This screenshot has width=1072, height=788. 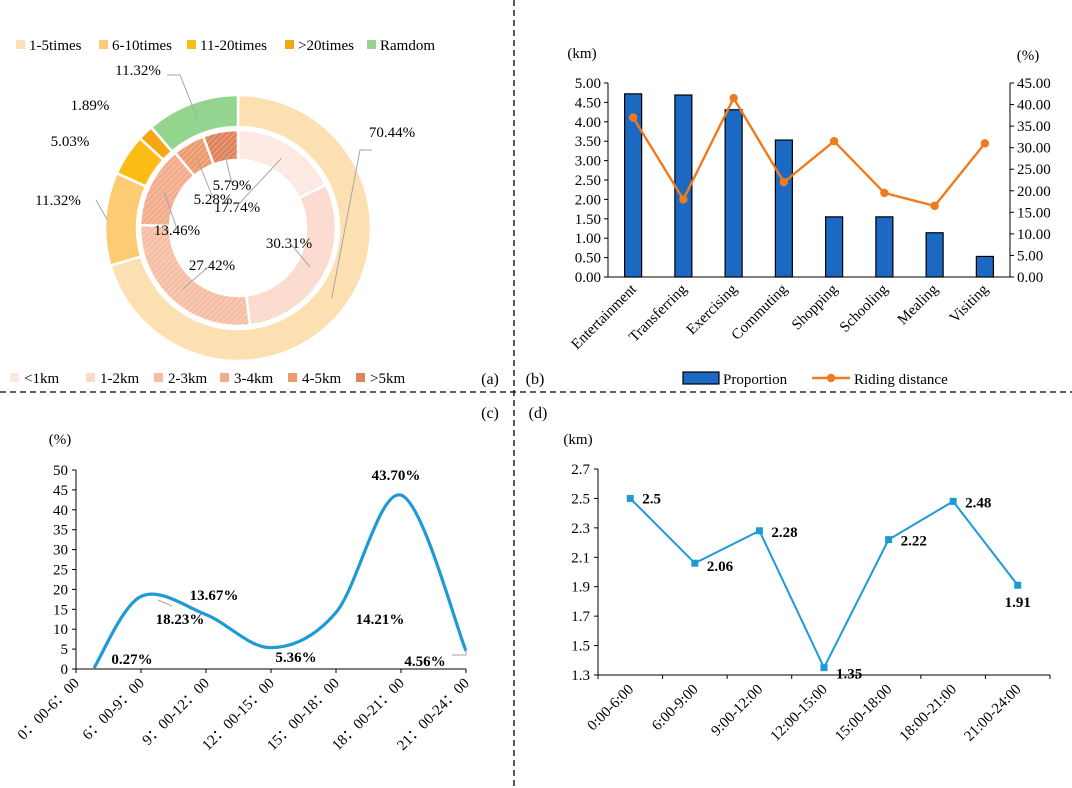 I want to click on data-label-3: 1.35, so click(x=849, y=675).